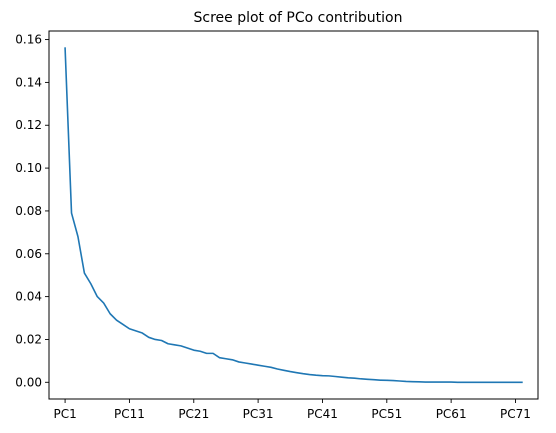  What do you see at coordinates (386, 414) in the screenshot?
I see `x-tick-label: PC51` at bounding box center [386, 414].